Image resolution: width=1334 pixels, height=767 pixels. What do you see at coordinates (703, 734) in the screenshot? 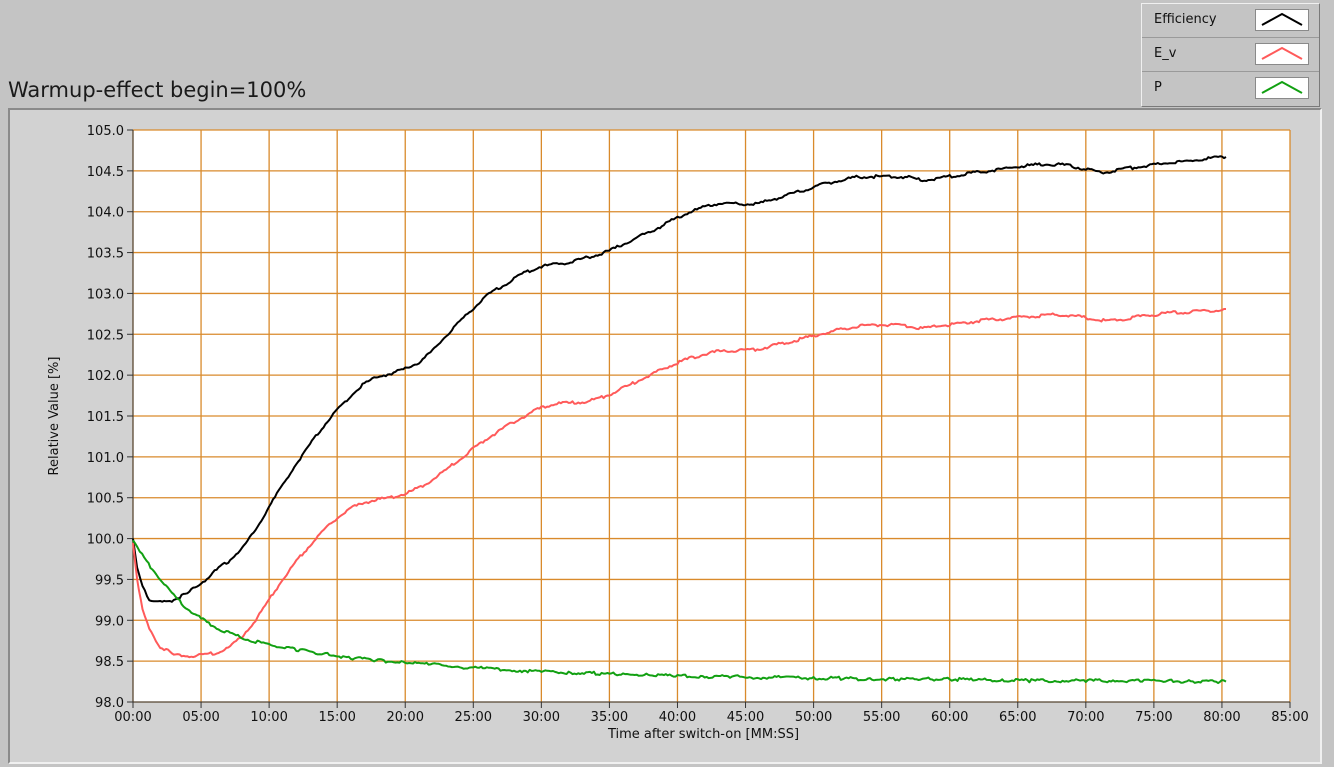
I see `x-axis-label: Time after switch-on [MM:SS]` at bounding box center [703, 734].